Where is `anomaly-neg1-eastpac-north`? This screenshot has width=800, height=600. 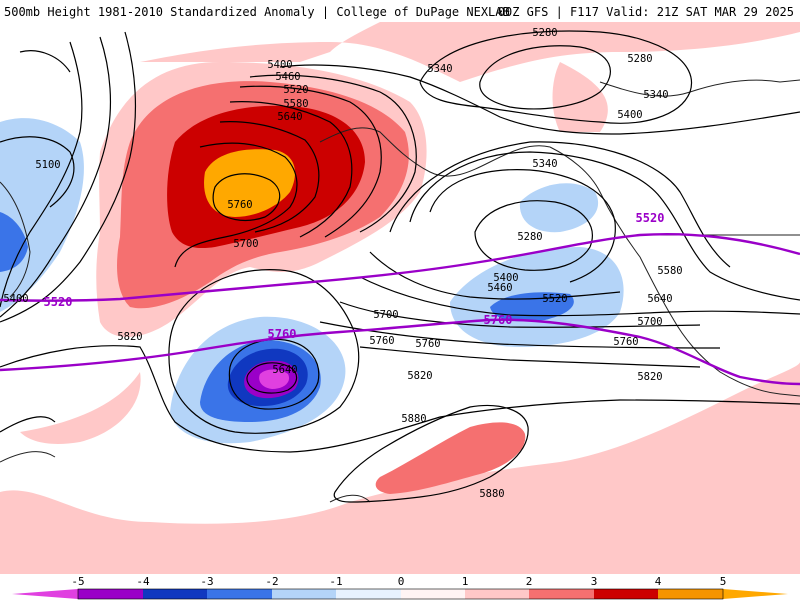 anomaly-neg1-eastpac-north is located at coordinates (559, 208).